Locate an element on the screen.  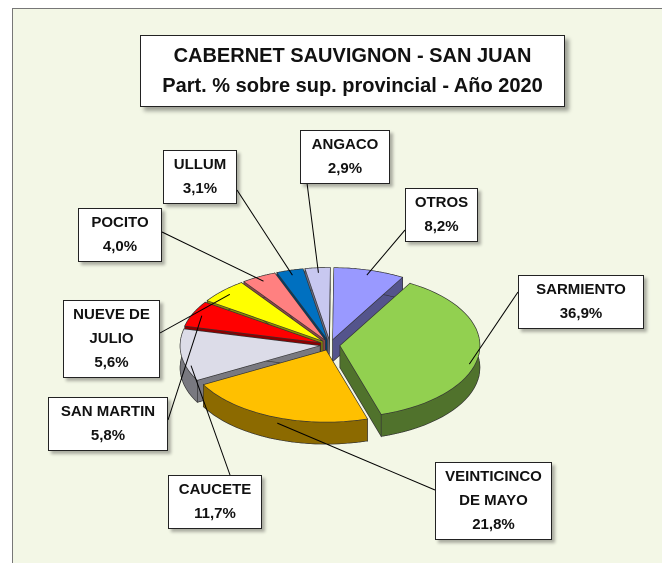
label-name: ANGACO is located at coordinates (345, 144).